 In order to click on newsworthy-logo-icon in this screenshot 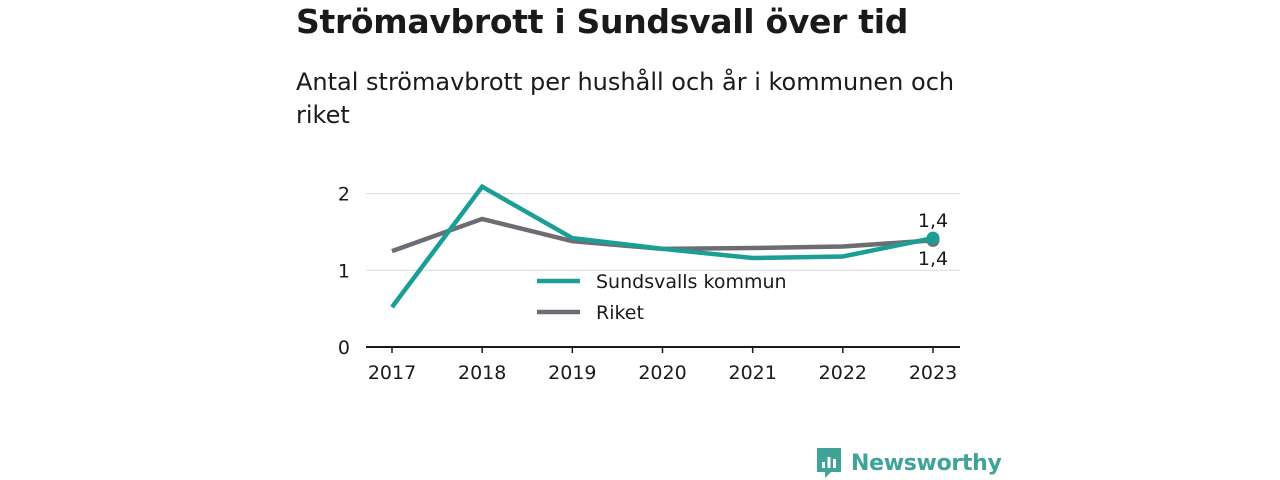, I will do `click(829, 463)`.